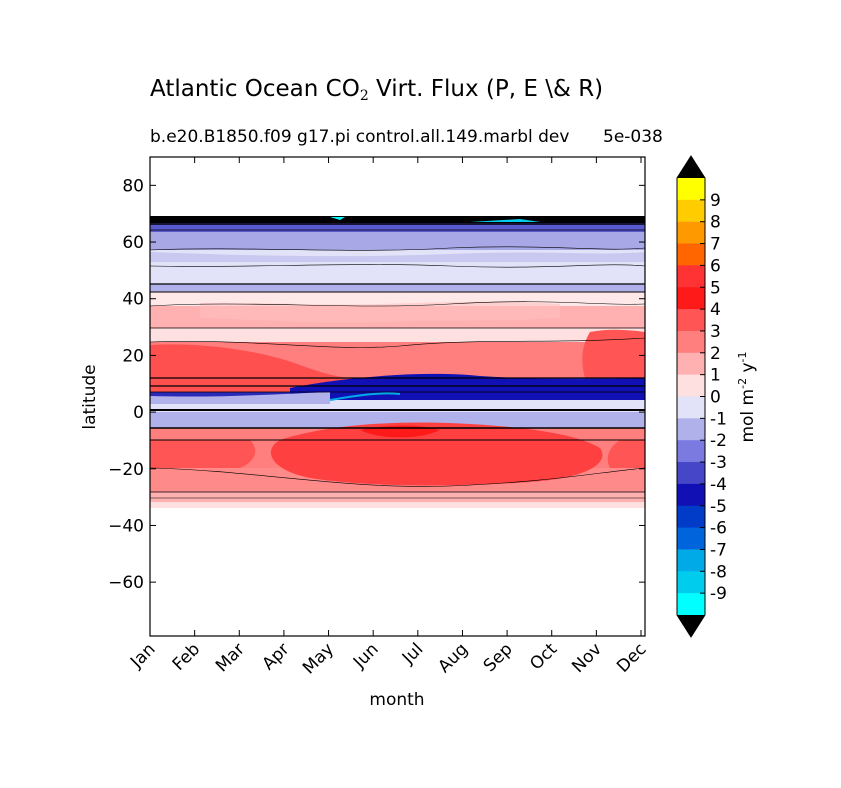 This screenshot has width=841, height=788. I want to click on colorbar-tick-label-7: 2, so click(715, 354).